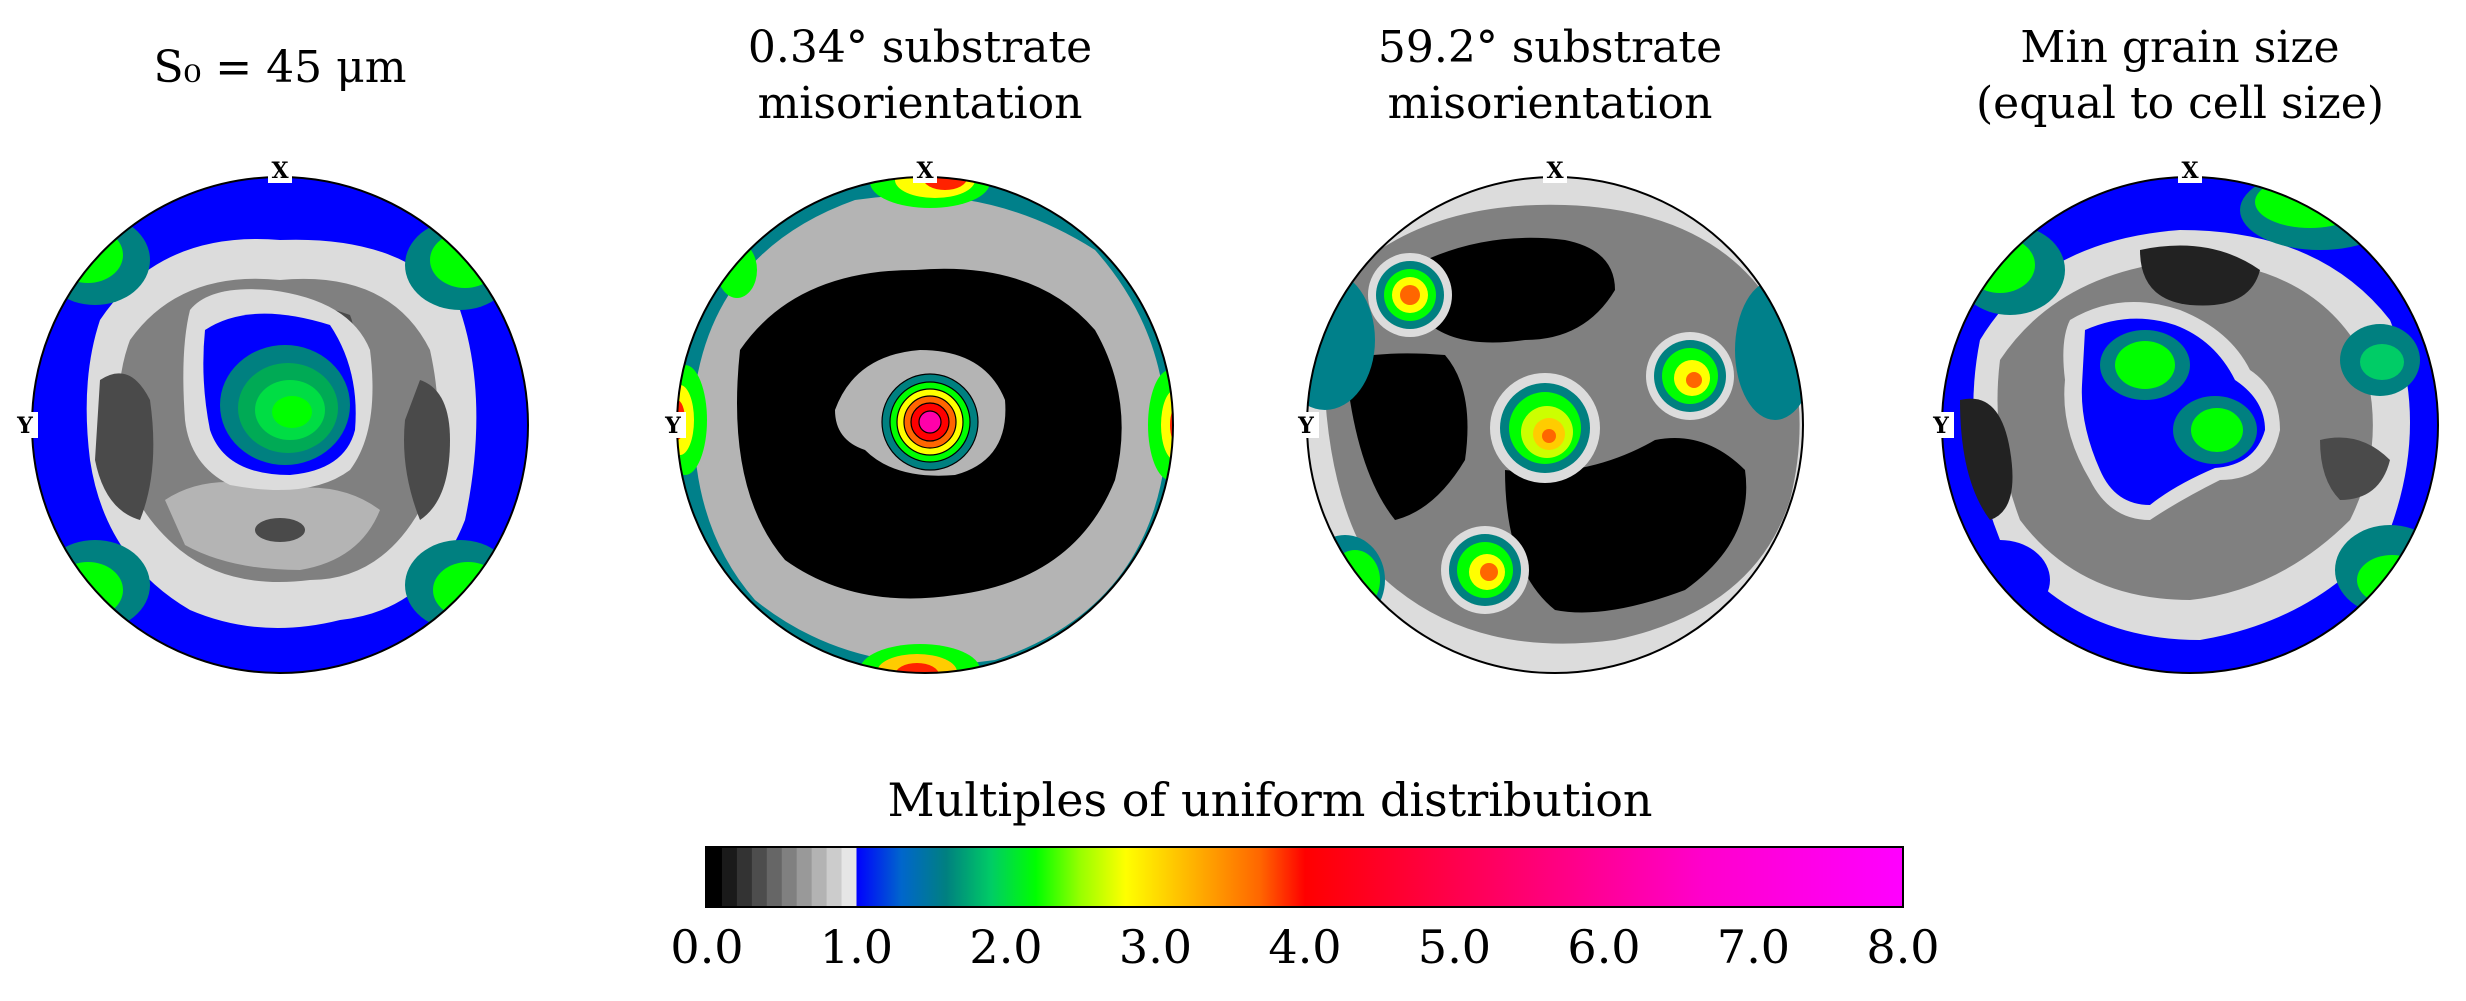 Image resolution: width=2466 pixels, height=1001 pixels. What do you see at coordinates (1341, 340) in the screenshot?
I see `pf3-left-teal` at bounding box center [1341, 340].